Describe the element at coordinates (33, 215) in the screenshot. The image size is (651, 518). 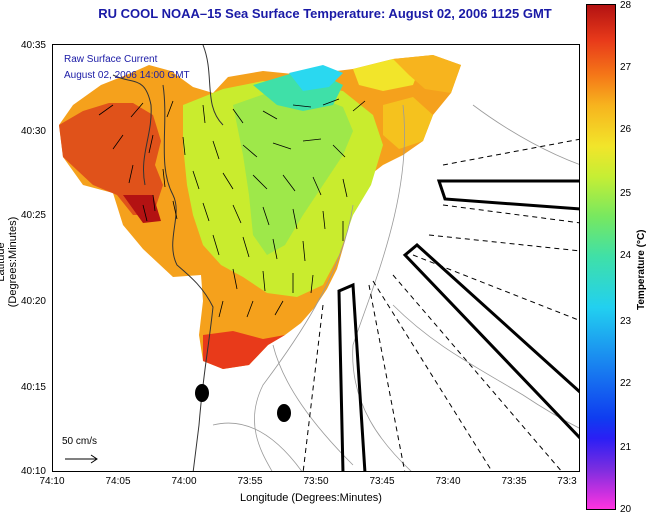
I see `y-tick: 40:25` at that location.